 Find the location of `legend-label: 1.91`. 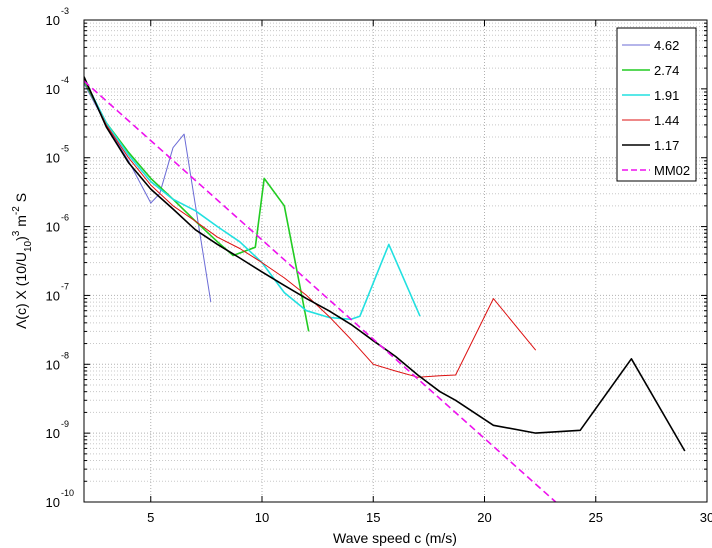

legend-label: 1.91 is located at coordinates (666, 95).